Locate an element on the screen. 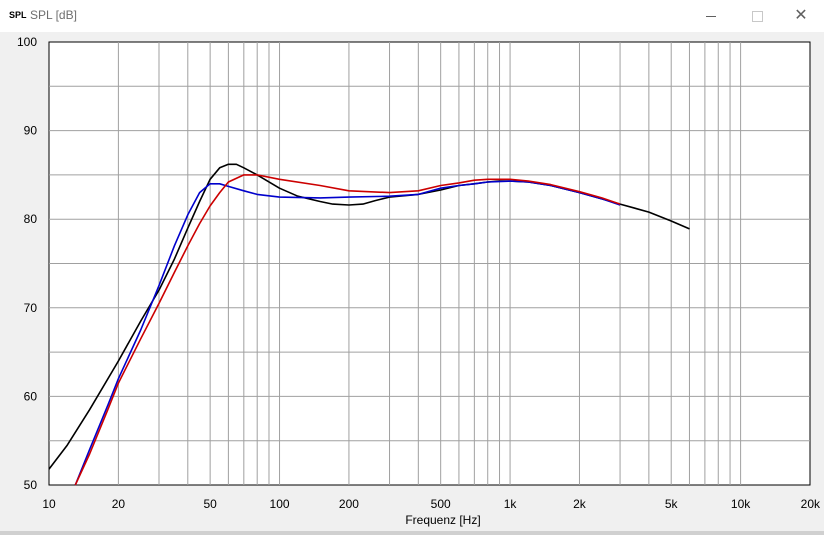 The height and width of the screenshot is (535, 824). x-axis-labels: 10 20 50 100 200 500 1k 2k 5k 10k 20k is located at coordinates (431, 504).